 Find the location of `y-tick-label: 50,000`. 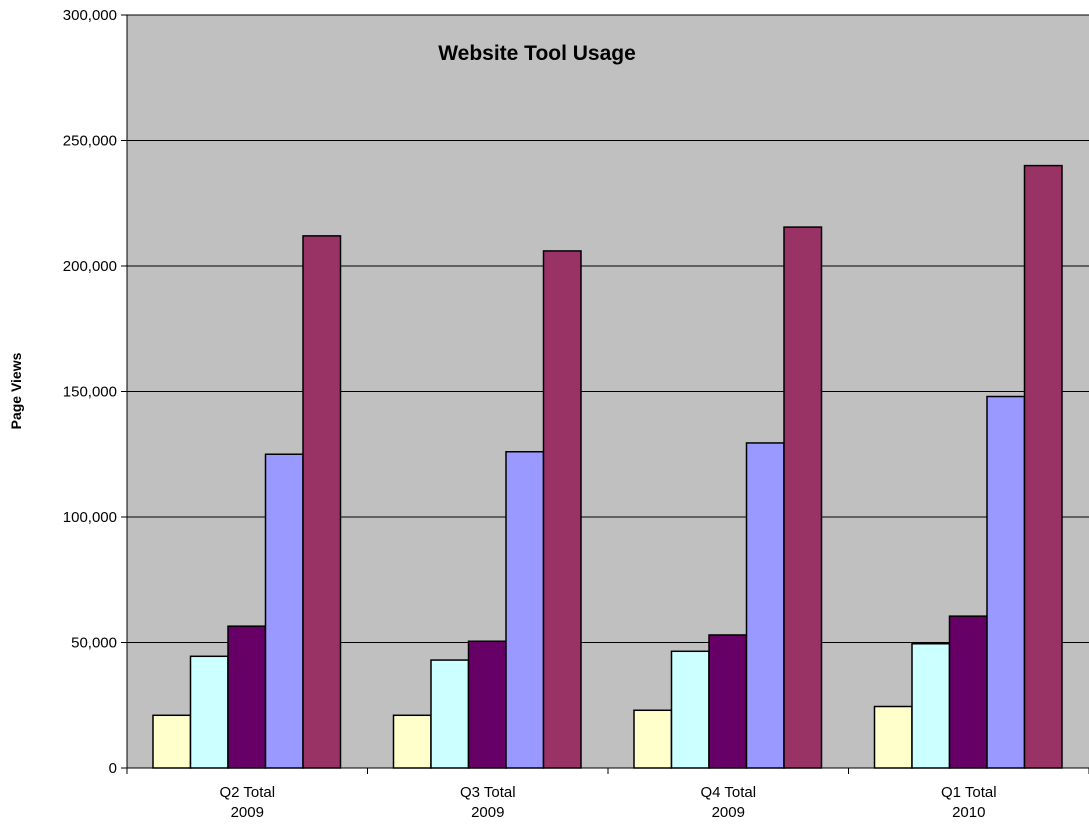

y-tick-label: 50,000 is located at coordinates (94, 643).